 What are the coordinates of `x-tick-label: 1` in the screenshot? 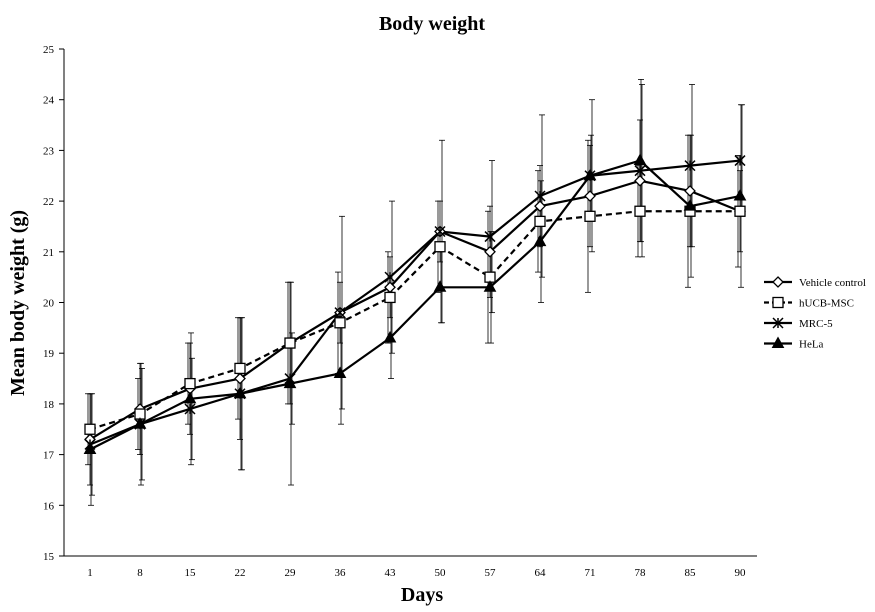 It's located at (90, 573).